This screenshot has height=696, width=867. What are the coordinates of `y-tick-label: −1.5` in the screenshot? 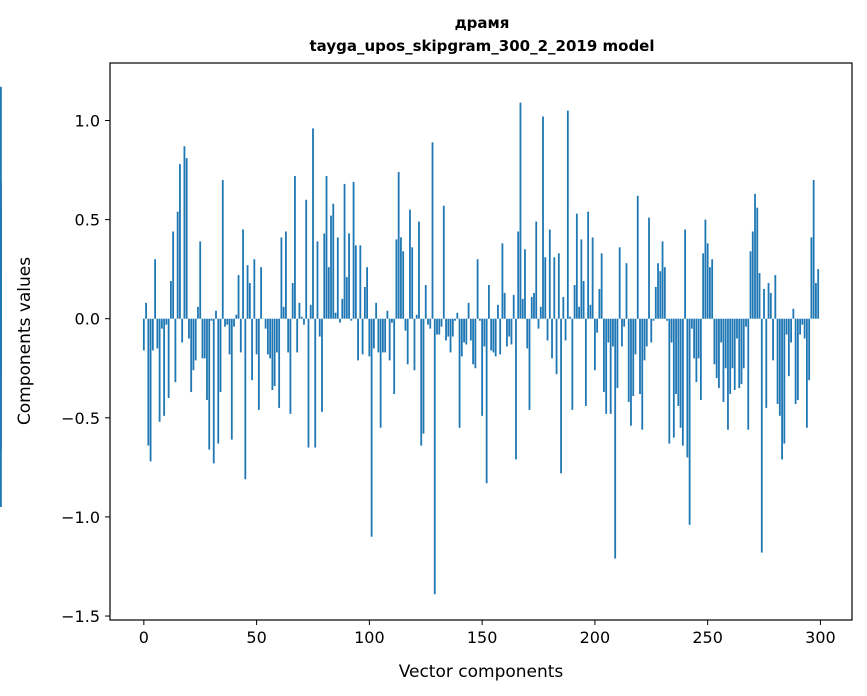 It's located at (80, 616).